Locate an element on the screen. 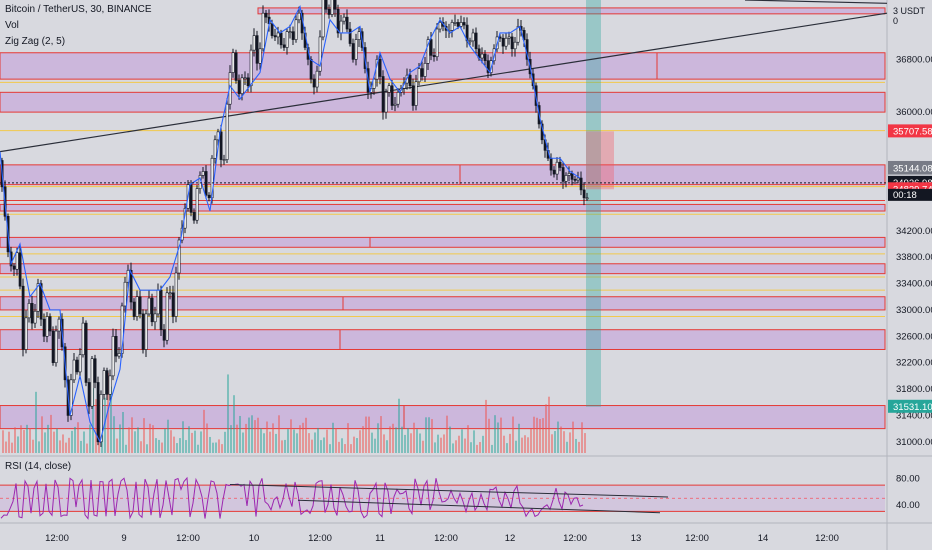  rsi-line is located at coordinates (292, 498).